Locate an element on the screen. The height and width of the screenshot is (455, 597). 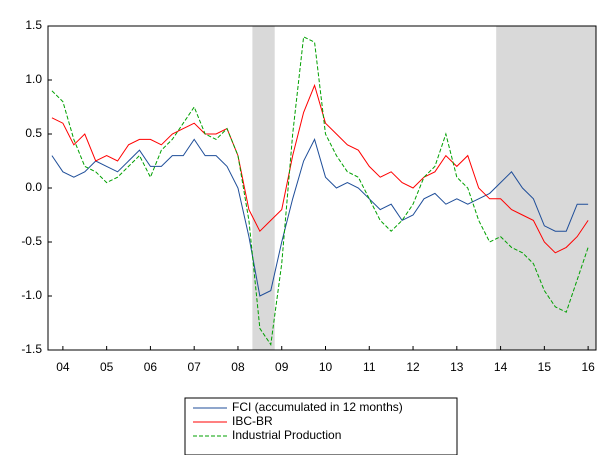
legend-label: IBC-BR is located at coordinates (252, 421).